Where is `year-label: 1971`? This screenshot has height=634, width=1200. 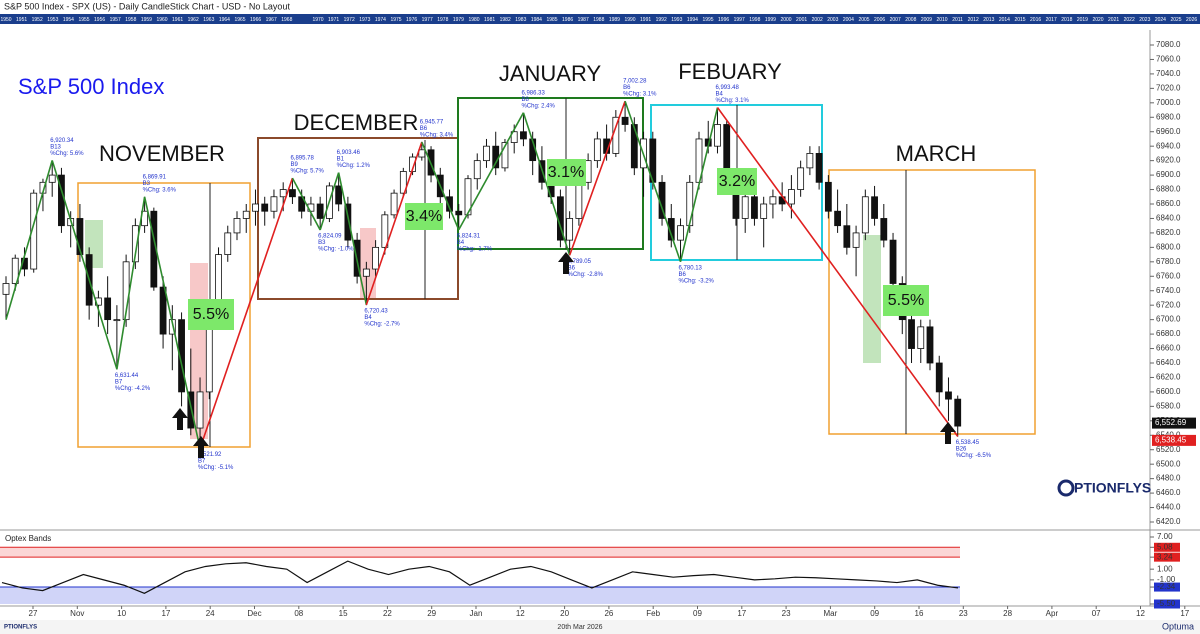 year-label: 1971 is located at coordinates (333, 20).